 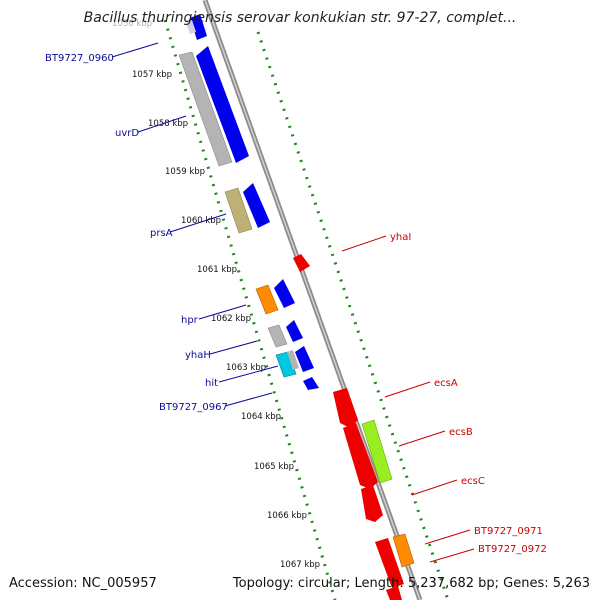 What do you see at coordinates (190, 320) in the screenshot?
I see `gene-label-left: hpr` at bounding box center [190, 320].